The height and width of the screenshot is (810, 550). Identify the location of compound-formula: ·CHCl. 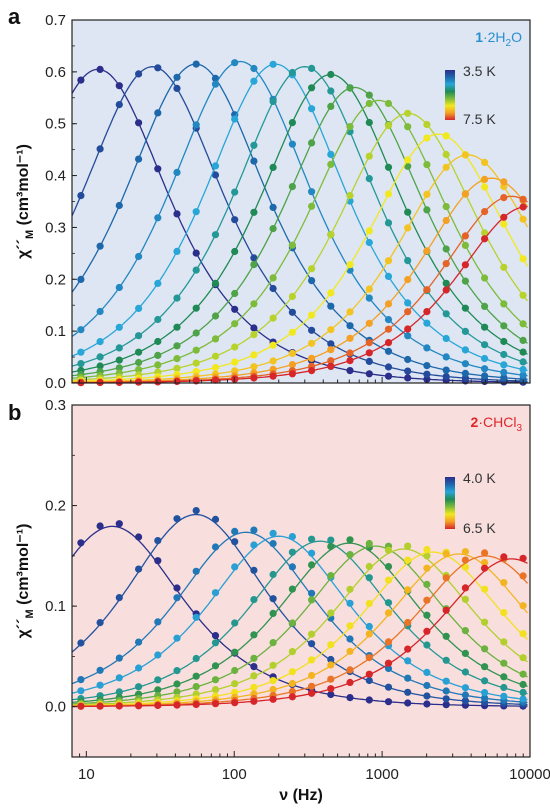
(497, 422).